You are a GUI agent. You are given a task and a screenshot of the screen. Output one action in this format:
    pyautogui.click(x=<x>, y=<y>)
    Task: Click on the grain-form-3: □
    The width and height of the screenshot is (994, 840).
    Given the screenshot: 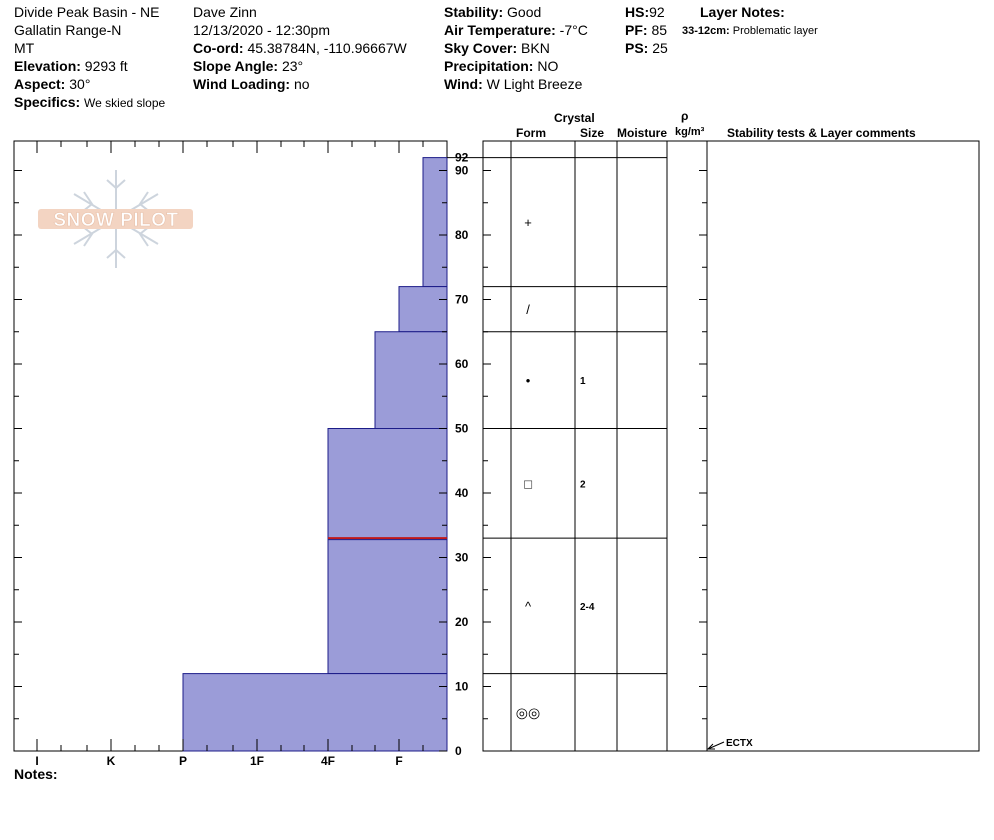 What is the action you would take?
    pyautogui.click(x=528, y=483)
    